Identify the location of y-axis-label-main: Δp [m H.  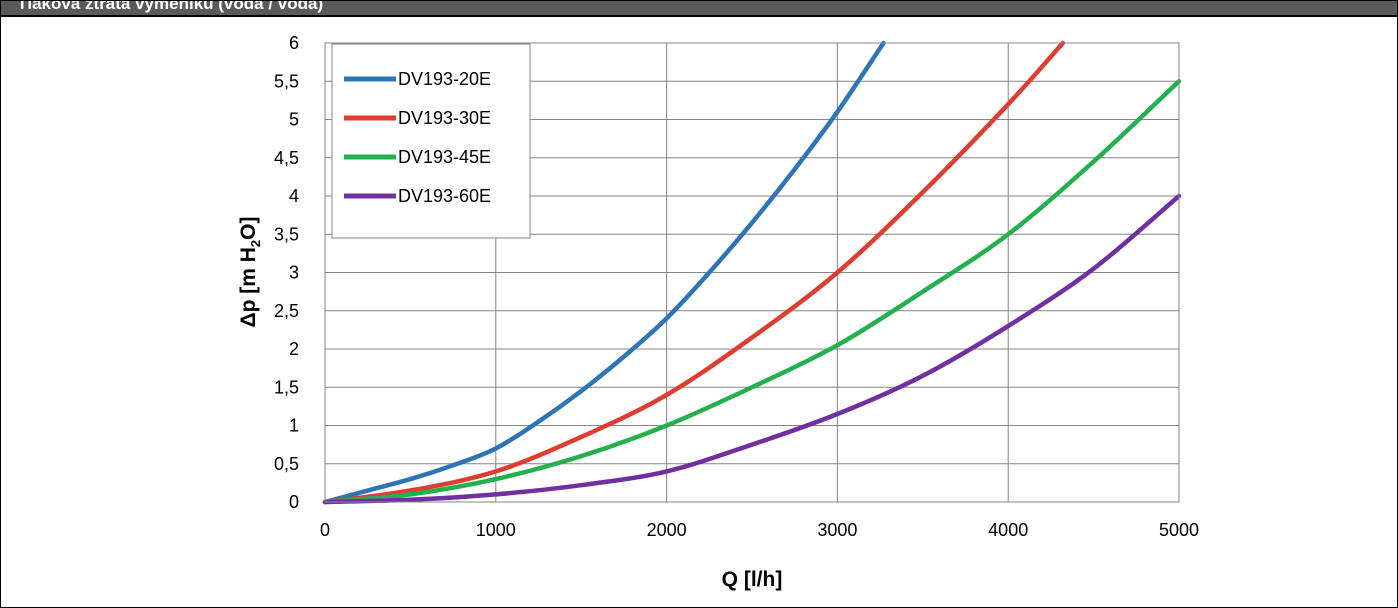
(248, 287).